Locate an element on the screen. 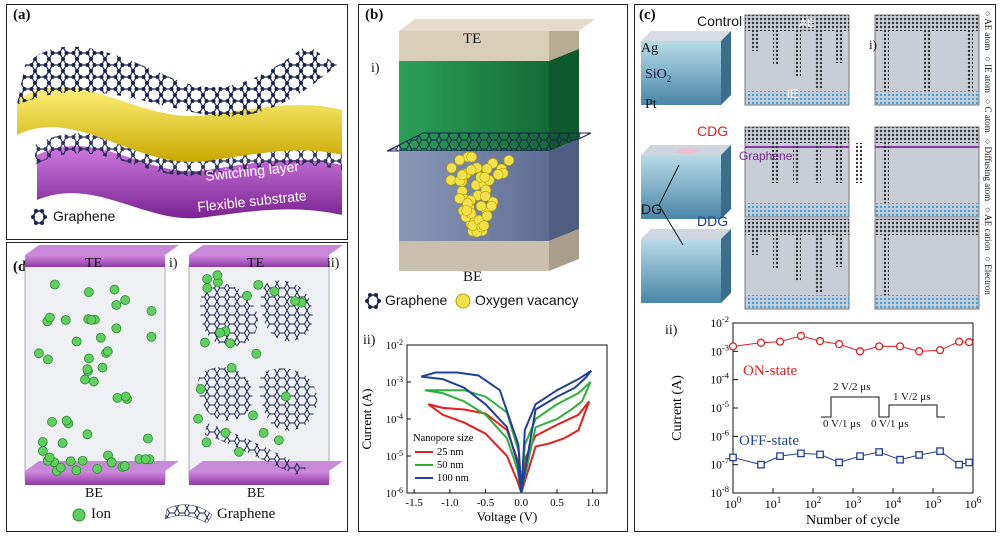 This screenshot has height=537, width=1000. bottom-graphene-layer is located at coordinates (188, 155).